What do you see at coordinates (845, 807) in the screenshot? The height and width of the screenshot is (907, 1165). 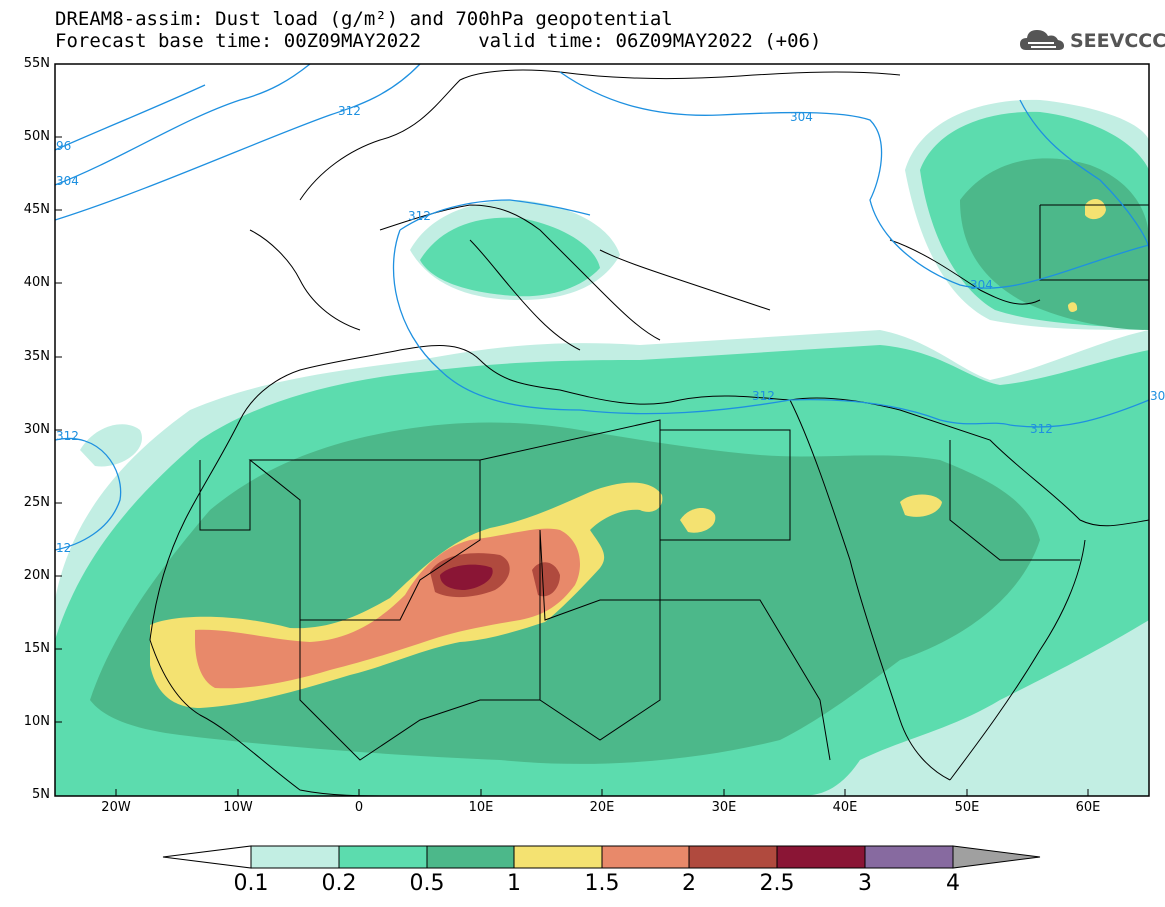 I see `lon-label: 40E` at bounding box center [845, 807].